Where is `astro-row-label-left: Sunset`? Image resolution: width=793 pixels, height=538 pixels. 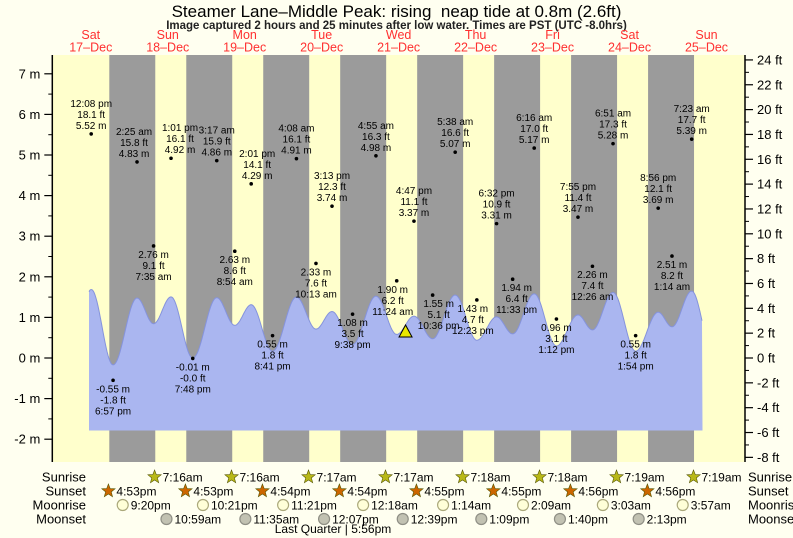 astro-row-label-left: Sunset is located at coordinates (66, 491).